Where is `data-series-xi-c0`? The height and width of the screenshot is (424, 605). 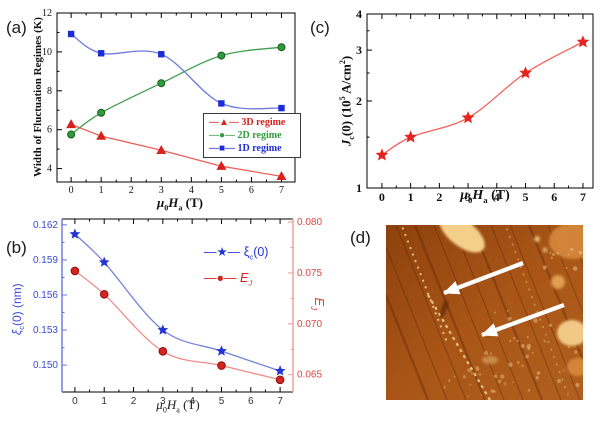 data-series-xi-c0 is located at coordinates (177, 302).